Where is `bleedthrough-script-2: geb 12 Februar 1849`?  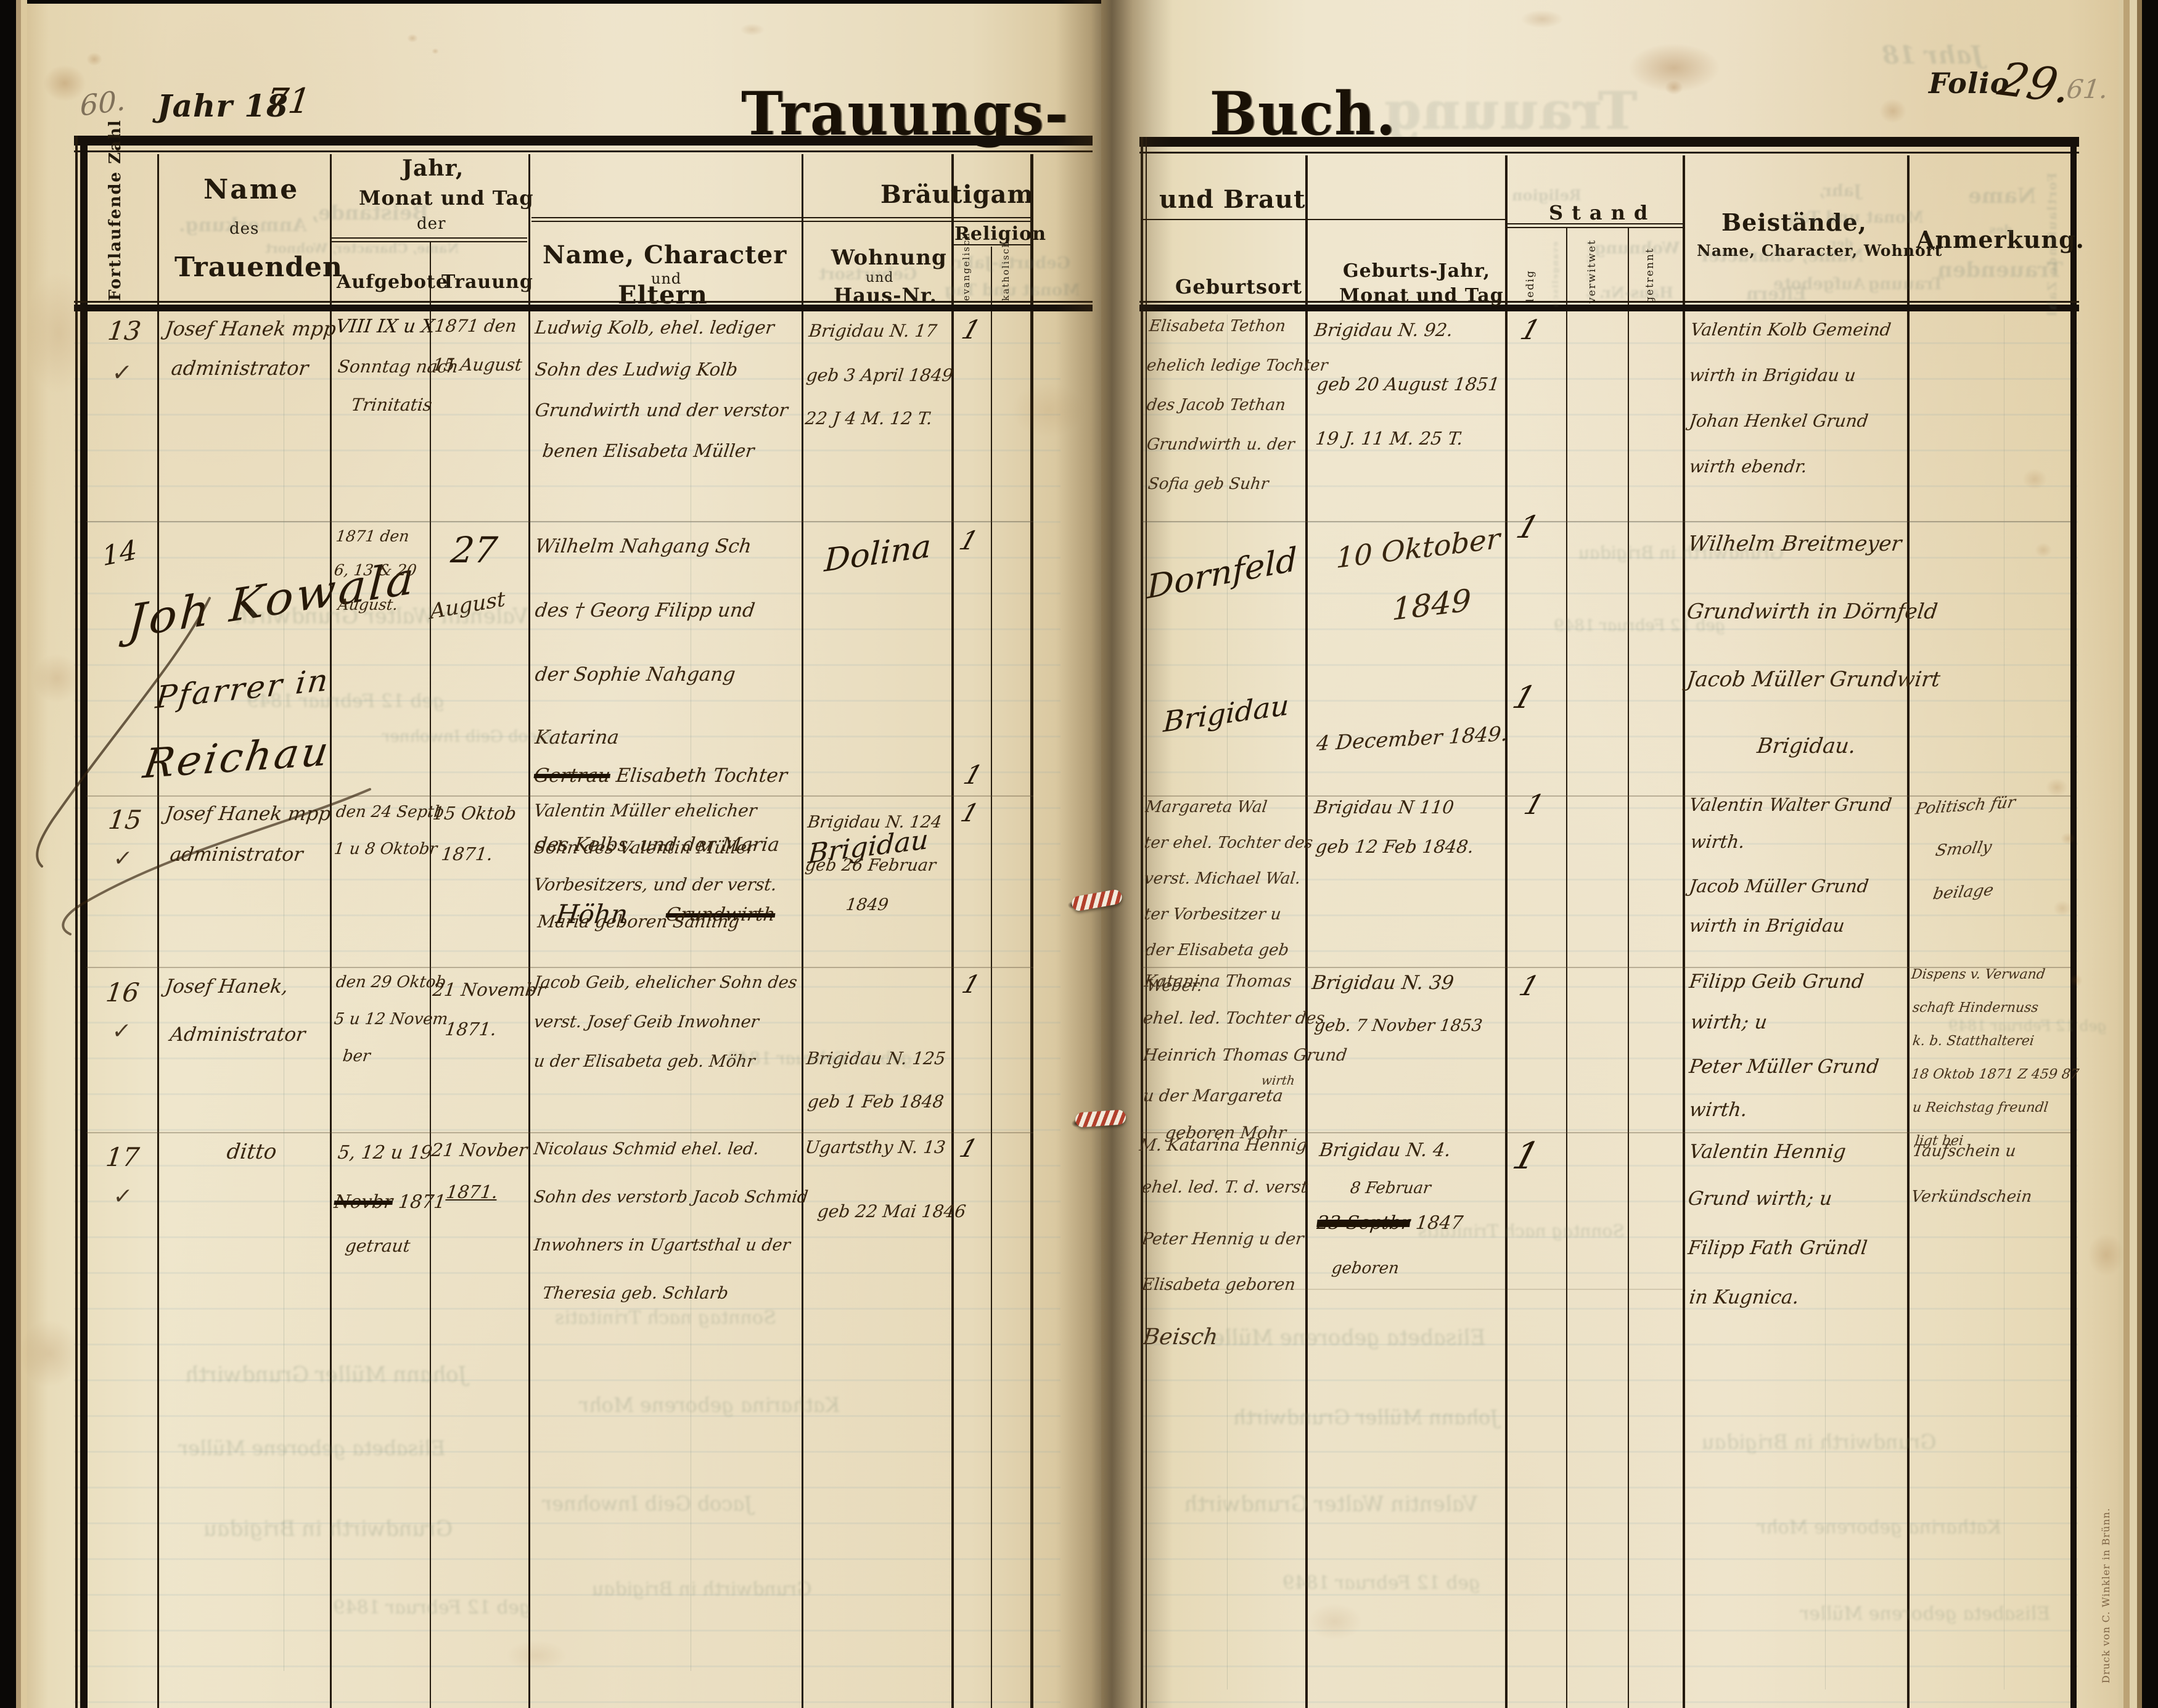
bleedthrough-script-2: geb 12 Februar 1849 is located at coordinates (345, 701).